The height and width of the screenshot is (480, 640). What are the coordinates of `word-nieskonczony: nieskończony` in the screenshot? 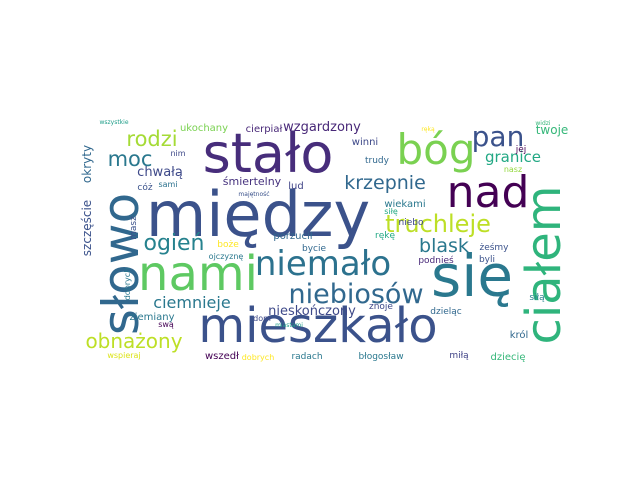 It's located at (312, 311).